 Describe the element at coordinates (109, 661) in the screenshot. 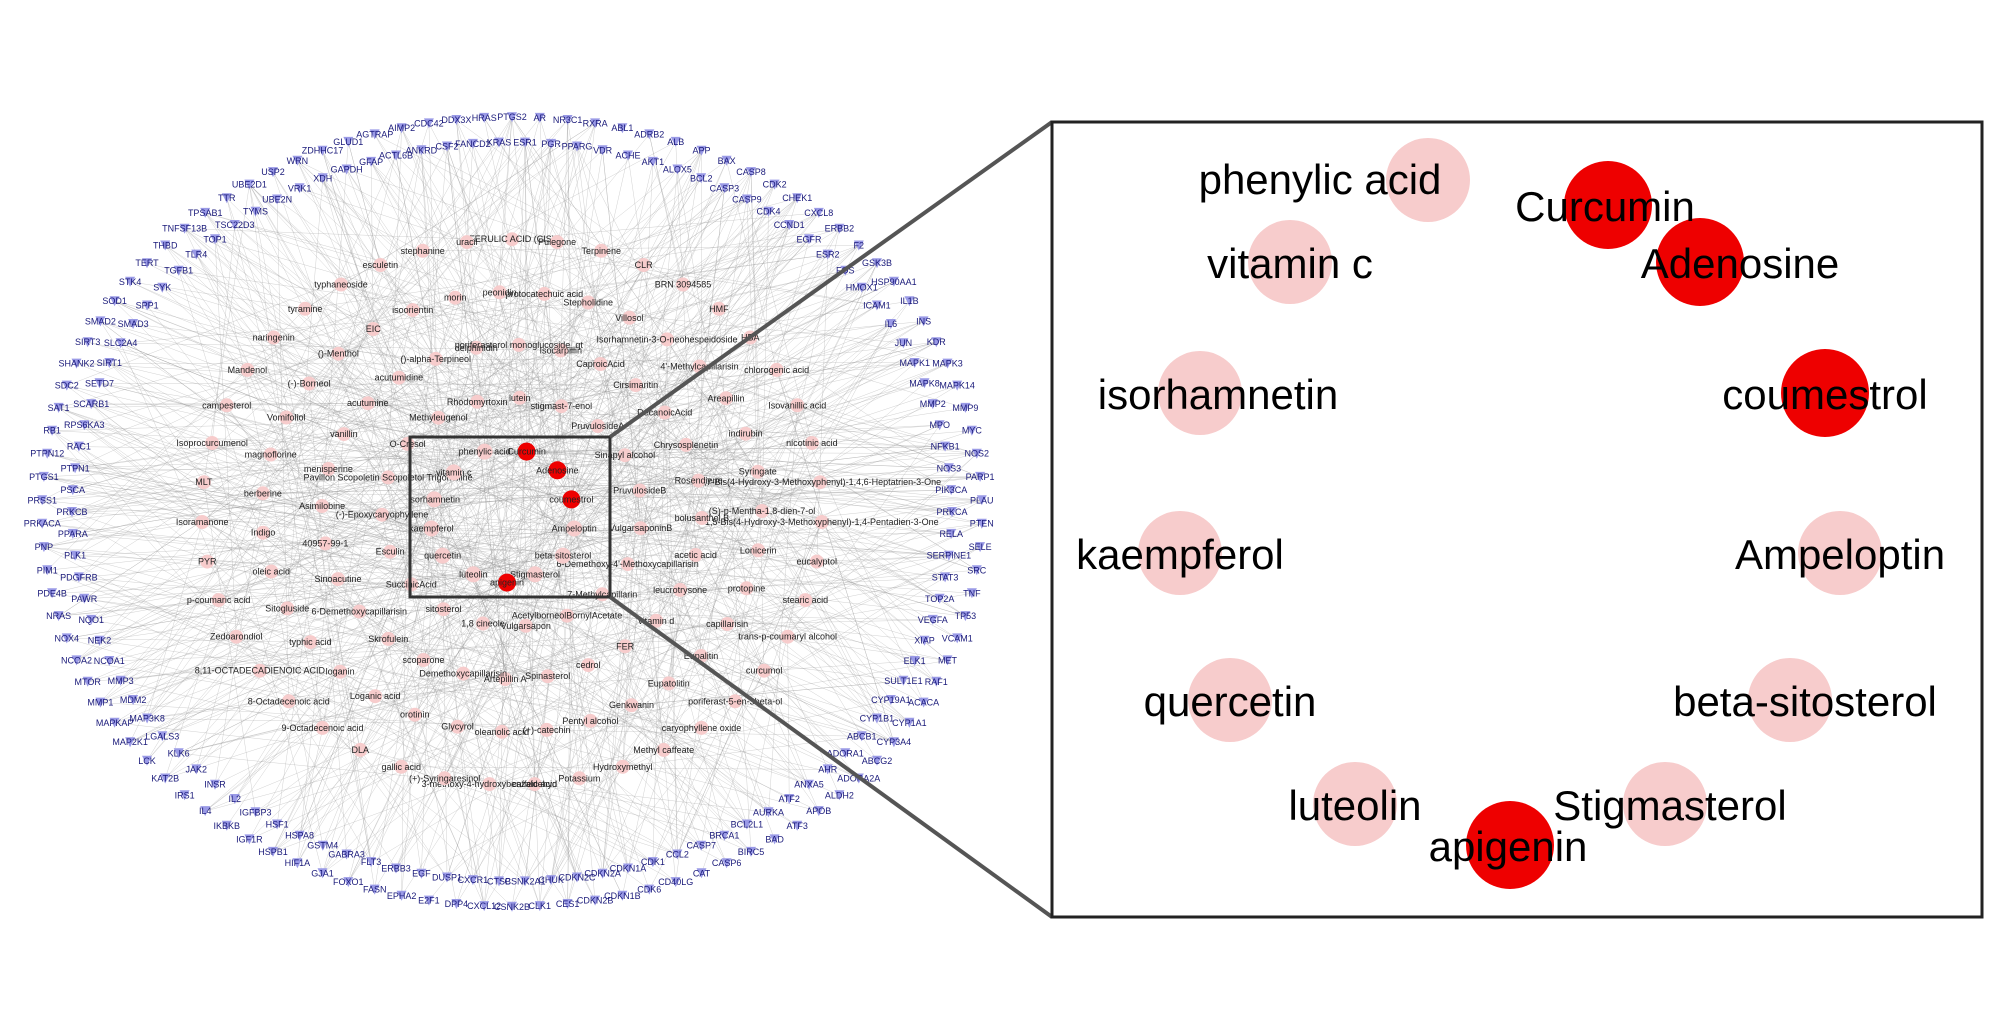

I see `target-node: NCOA1` at that location.